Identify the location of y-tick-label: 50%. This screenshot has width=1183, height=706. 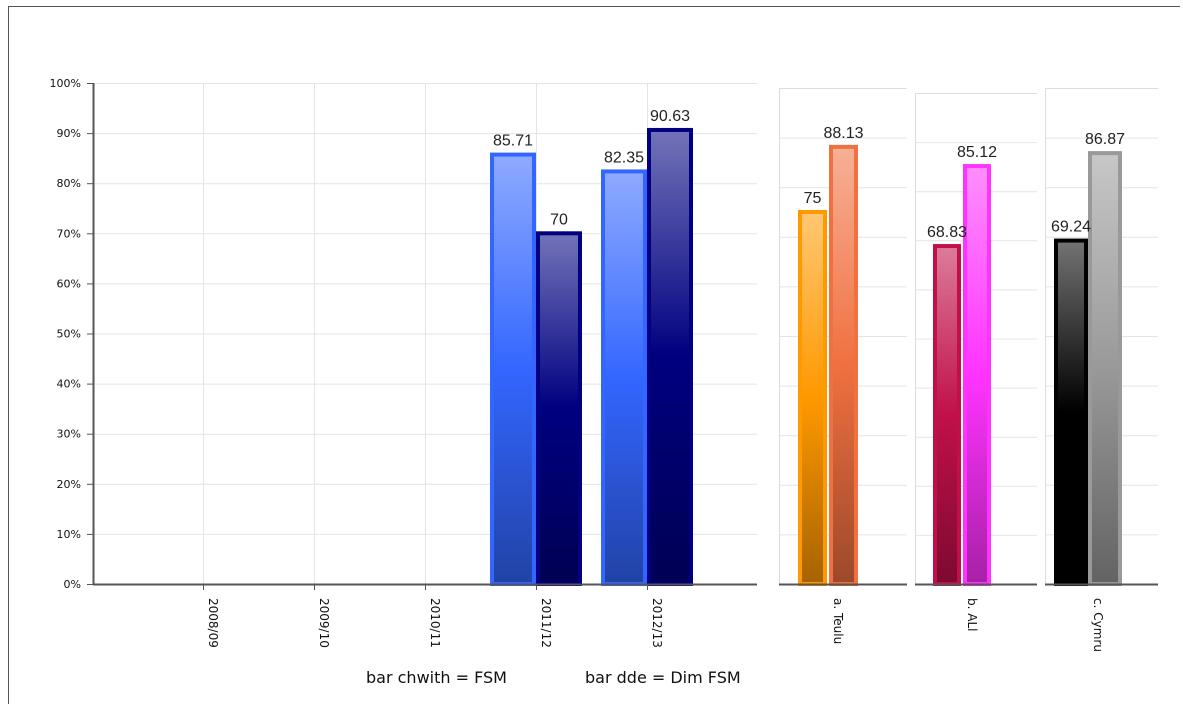
(69, 334).